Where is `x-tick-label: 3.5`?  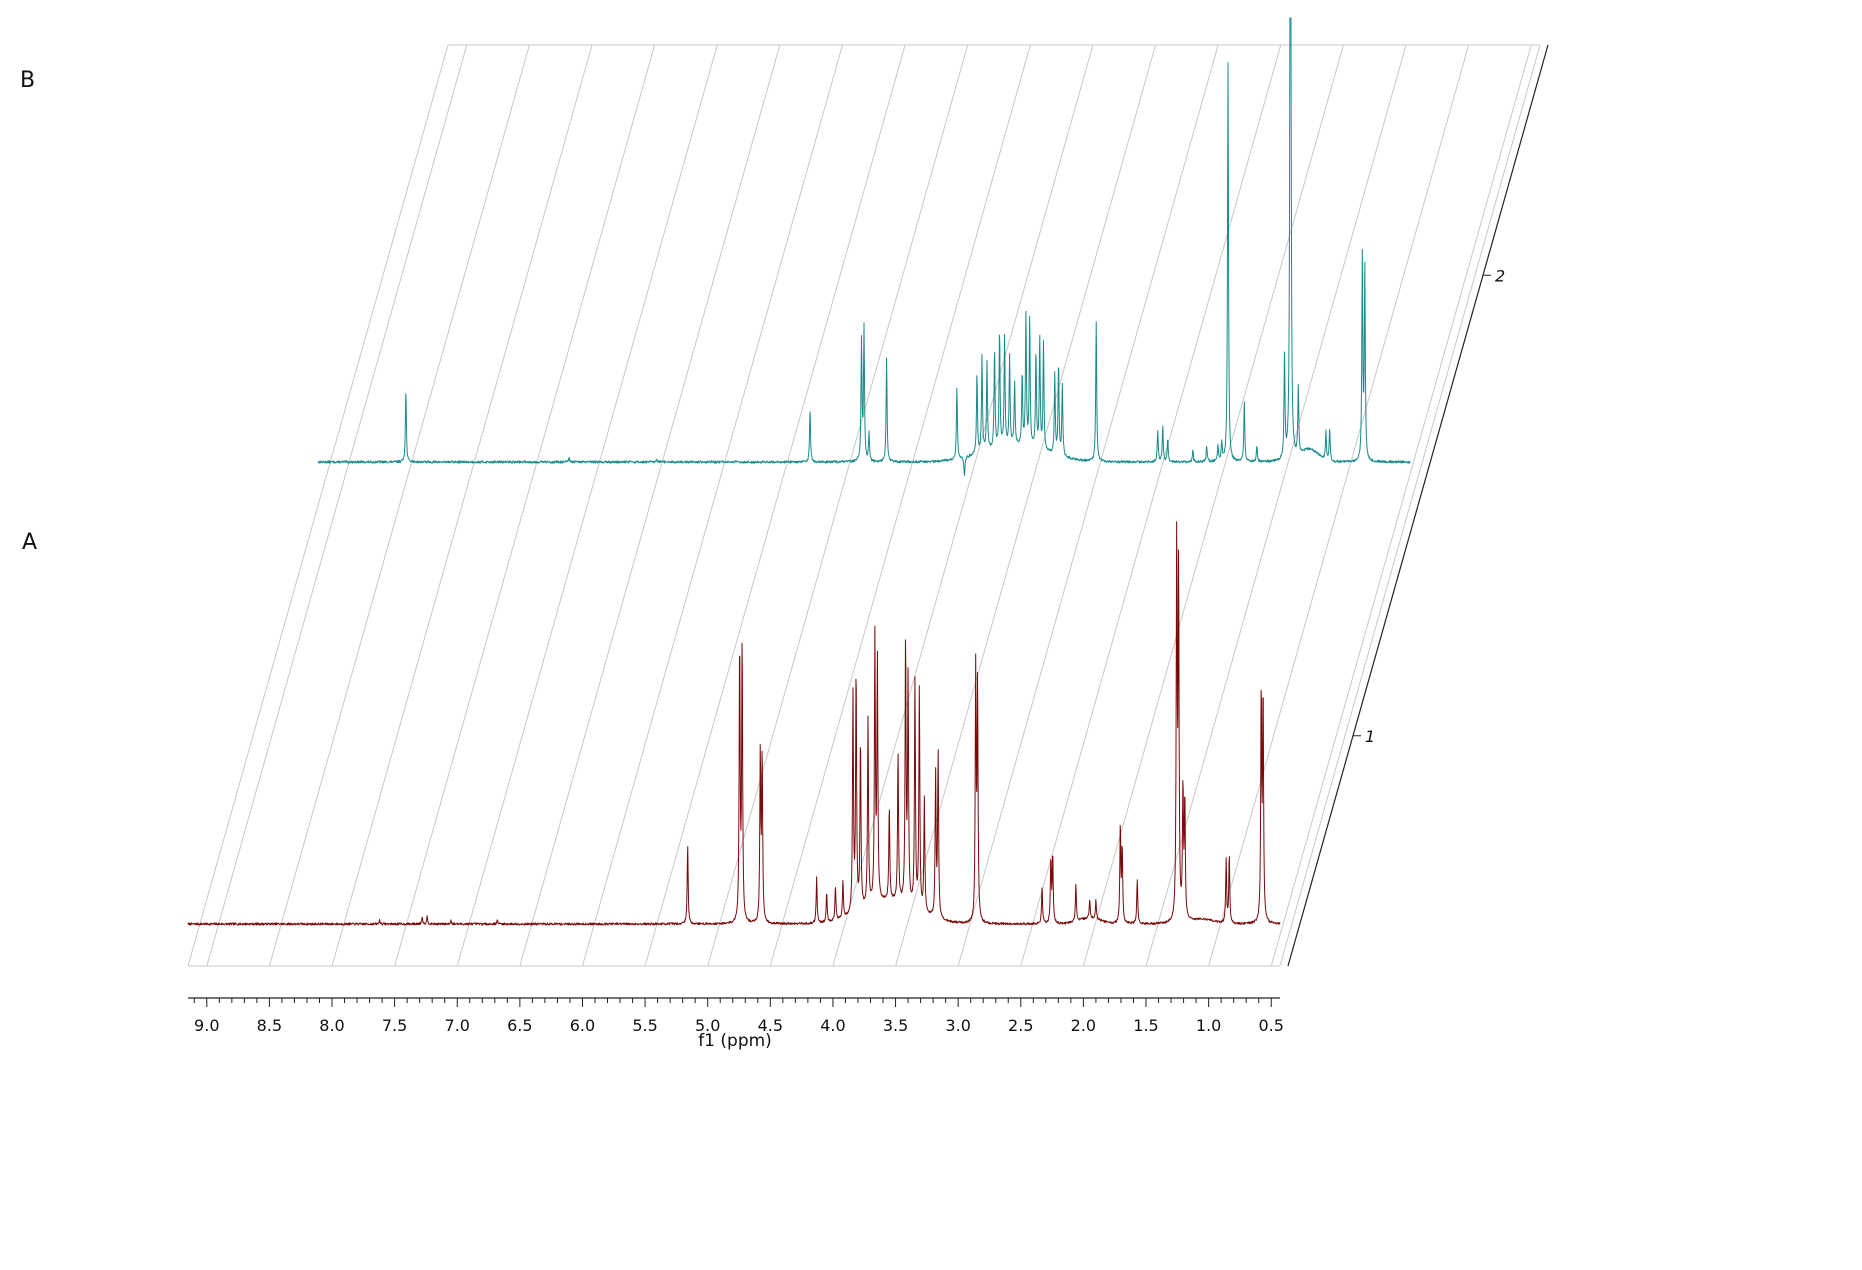 x-tick-label: 3.5 is located at coordinates (895, 1025).